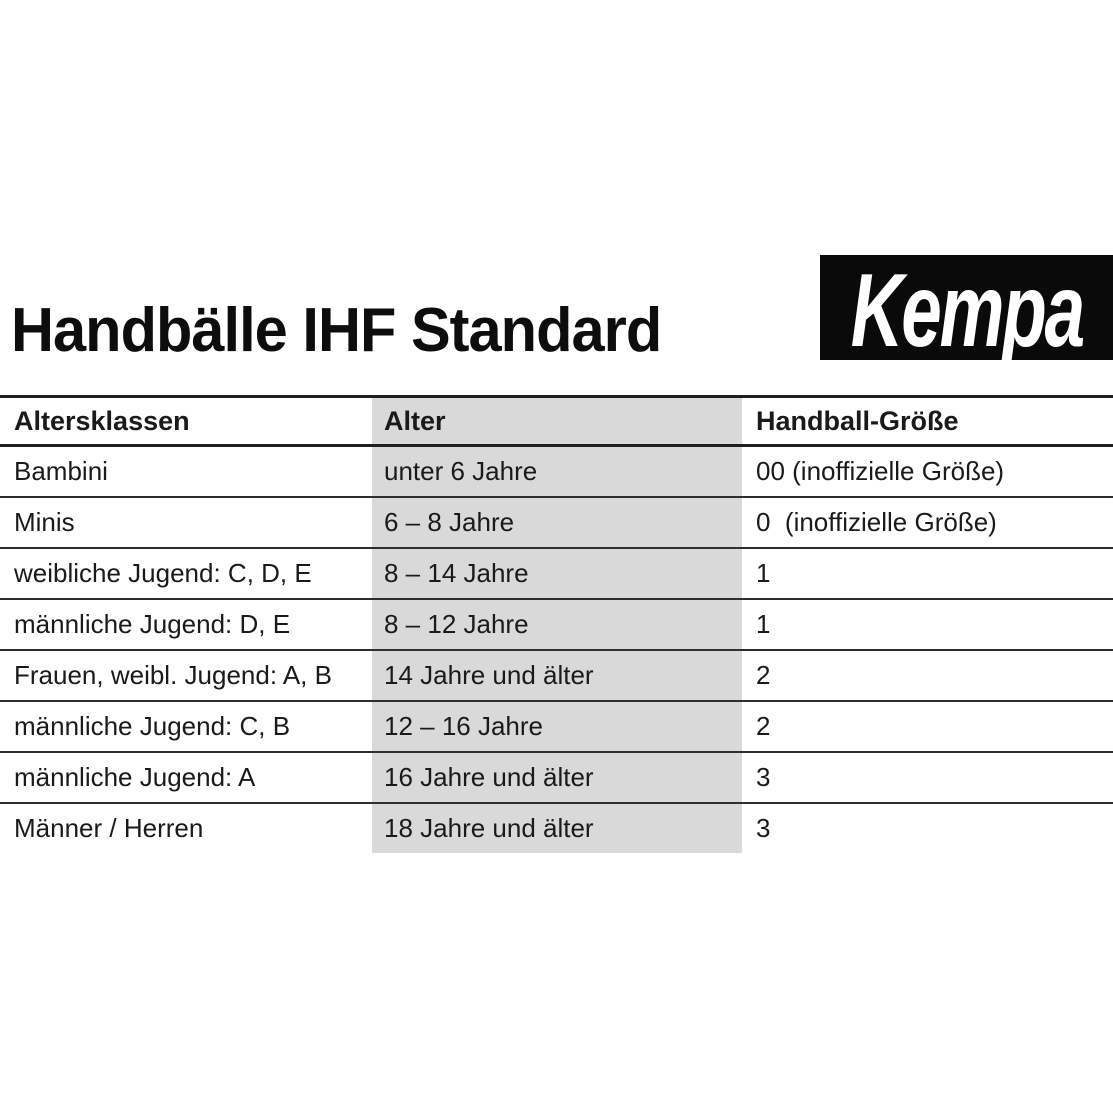  I want to click on cell-alter: 16 Jahre und älter, so click(557, 778).